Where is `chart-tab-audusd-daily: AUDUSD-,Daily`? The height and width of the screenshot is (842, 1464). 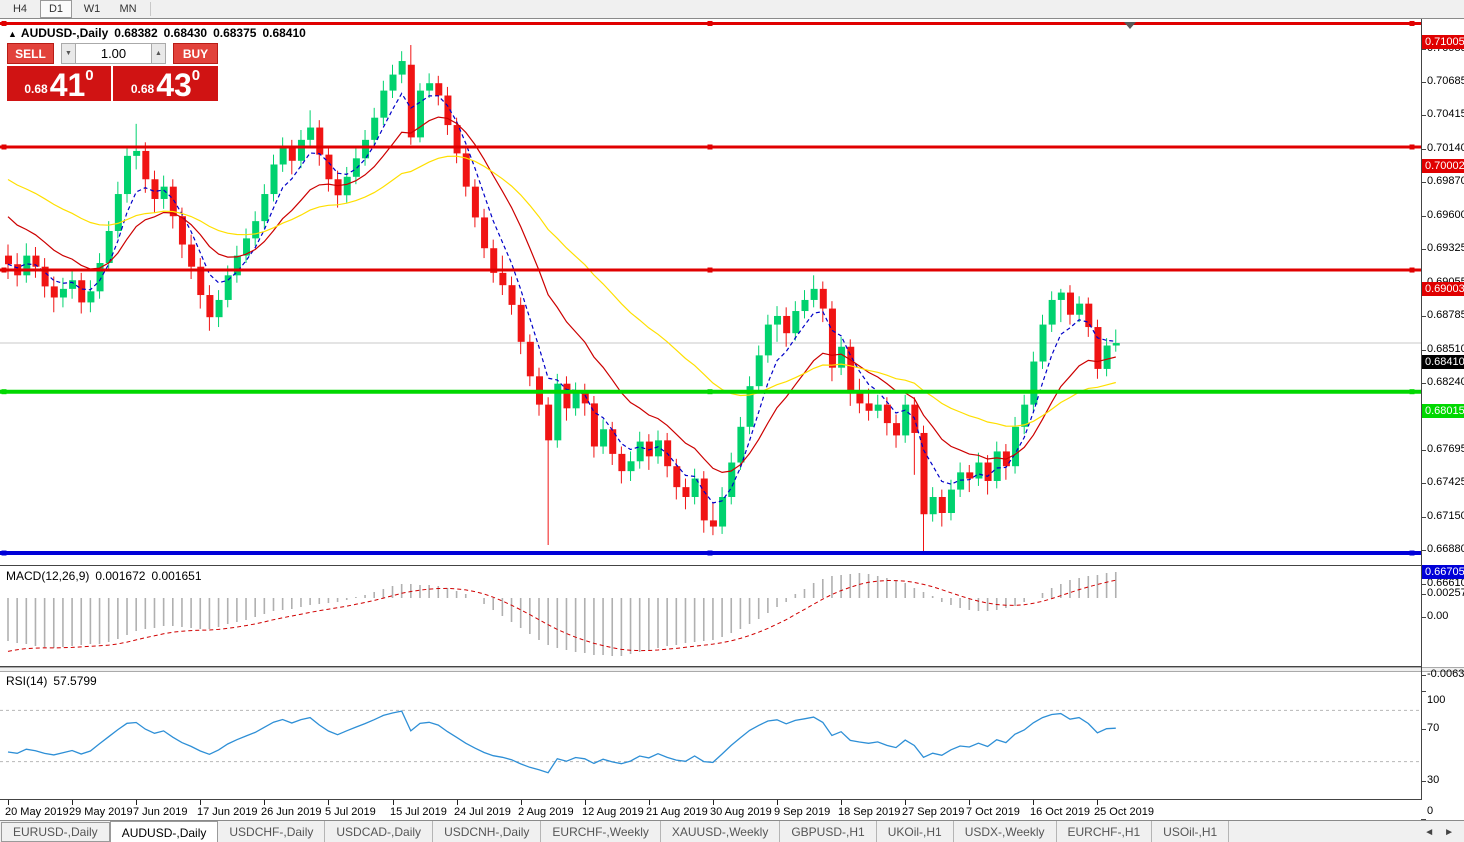
chart-tab-audusd-daily: AUDUSD-,Daily is located at coordinates (164, 831).